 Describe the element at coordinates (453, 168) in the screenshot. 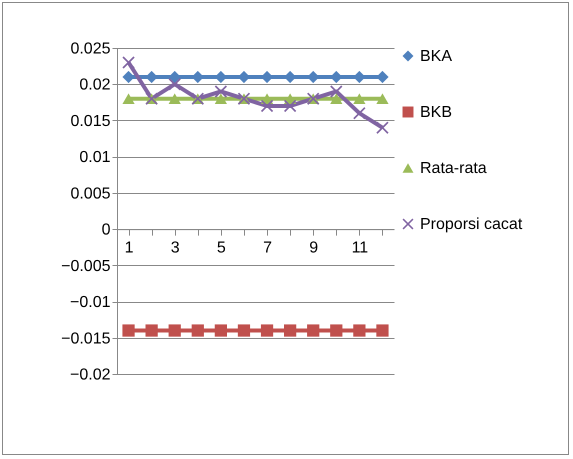

I see `legend-label: Rata-rata` at that location.